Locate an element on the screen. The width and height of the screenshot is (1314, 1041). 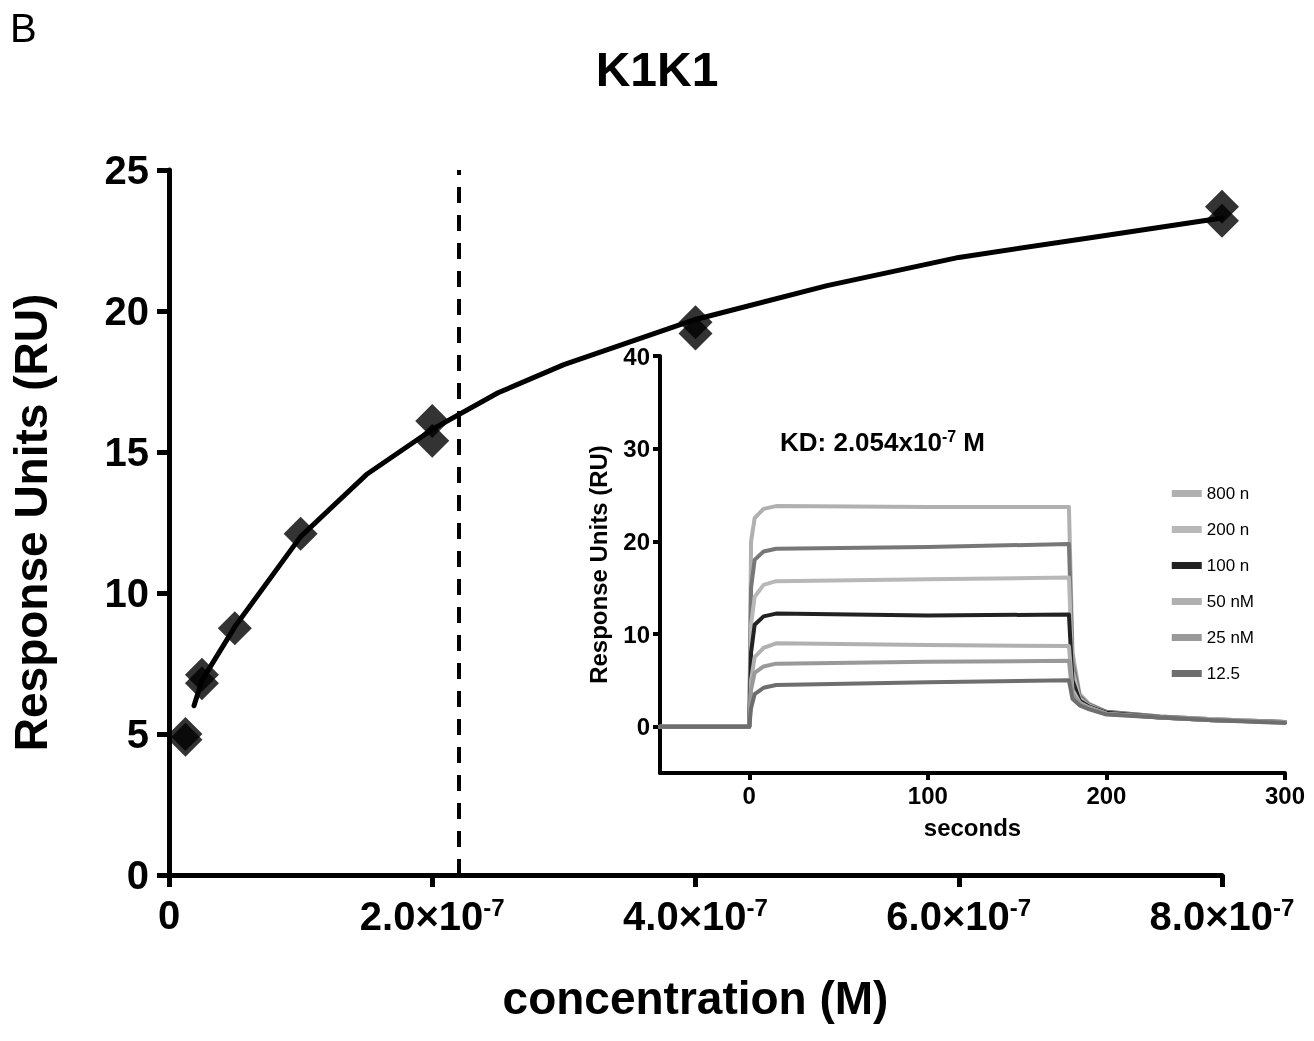
x-tick-label: 200 is located at coordinates (1106, 795).